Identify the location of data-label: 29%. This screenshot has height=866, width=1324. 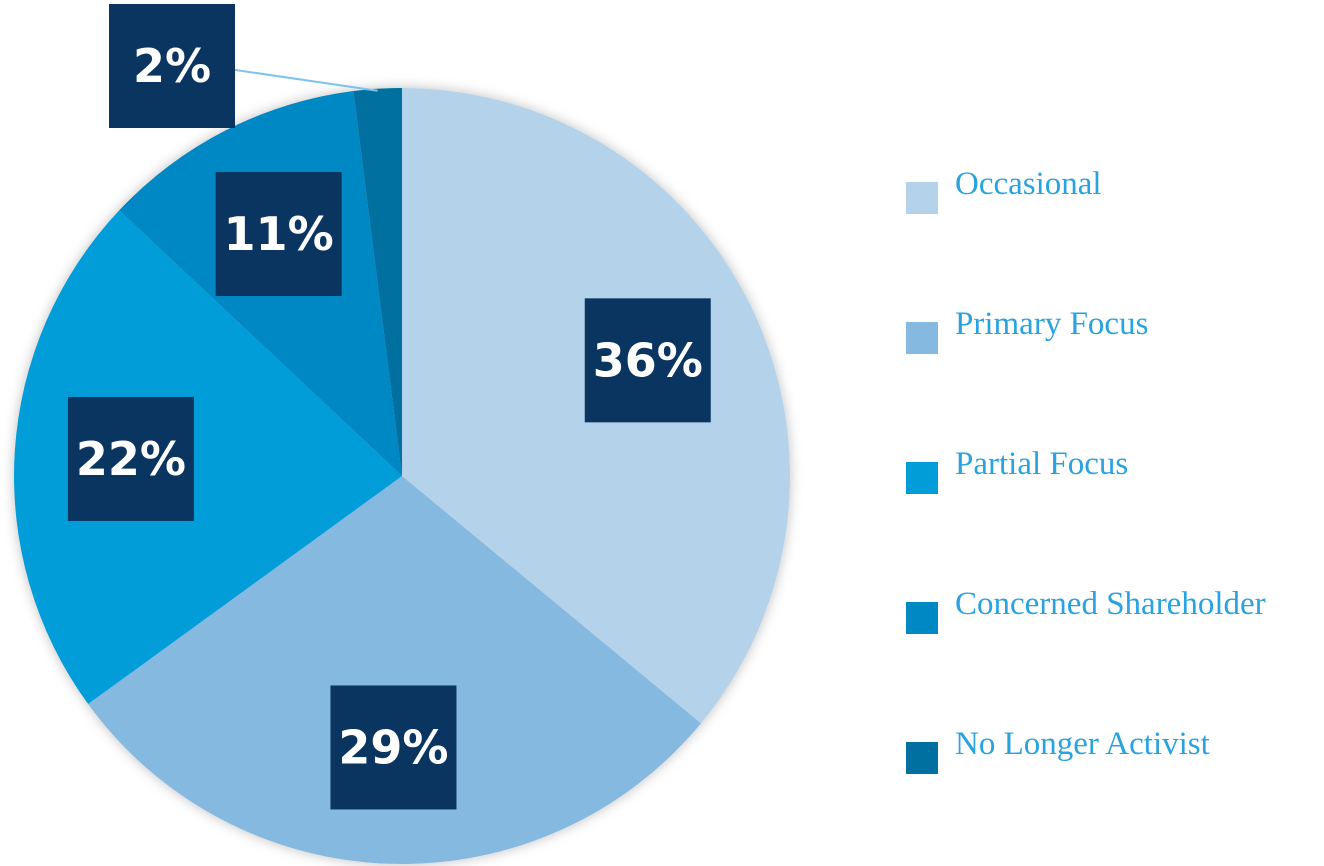
(393, 747).